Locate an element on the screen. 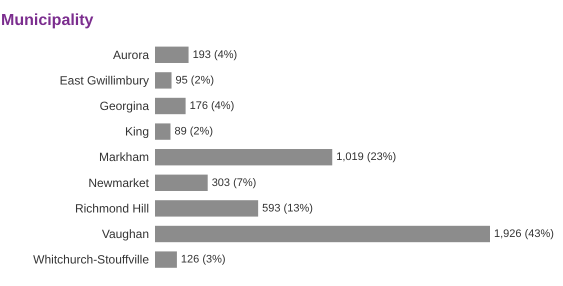  y-tick-label: Richmond Hill is located at coordinates (111, 208).